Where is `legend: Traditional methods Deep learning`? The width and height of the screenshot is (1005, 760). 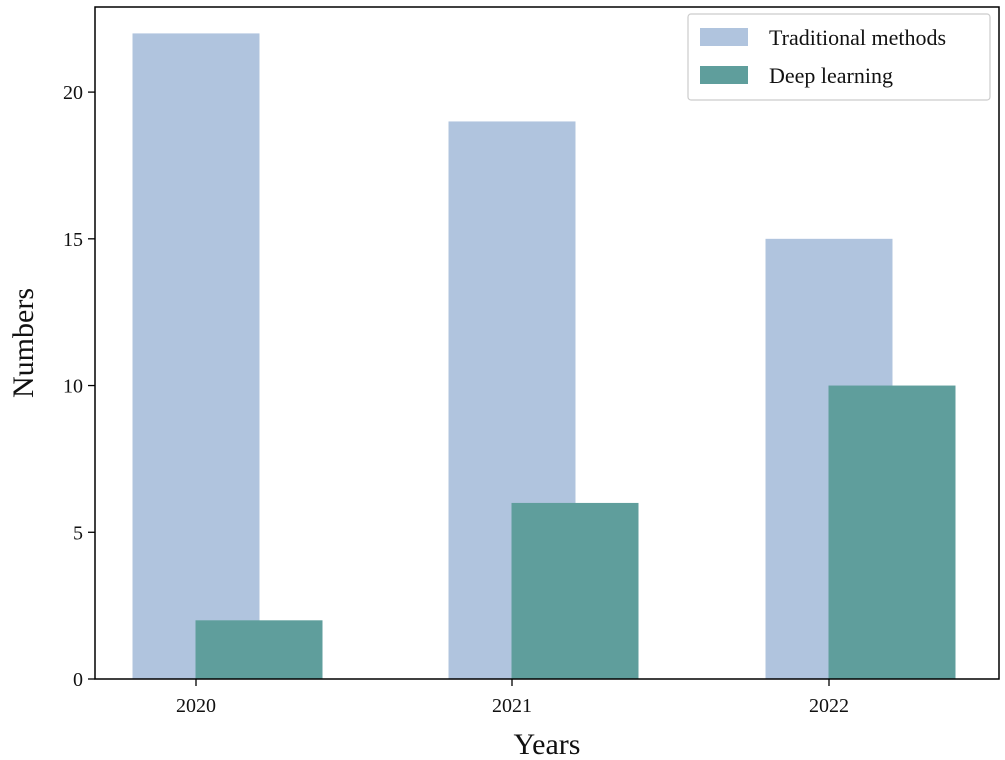
legend: Traditional methods Deep learning is located at coordinates (839, 57).